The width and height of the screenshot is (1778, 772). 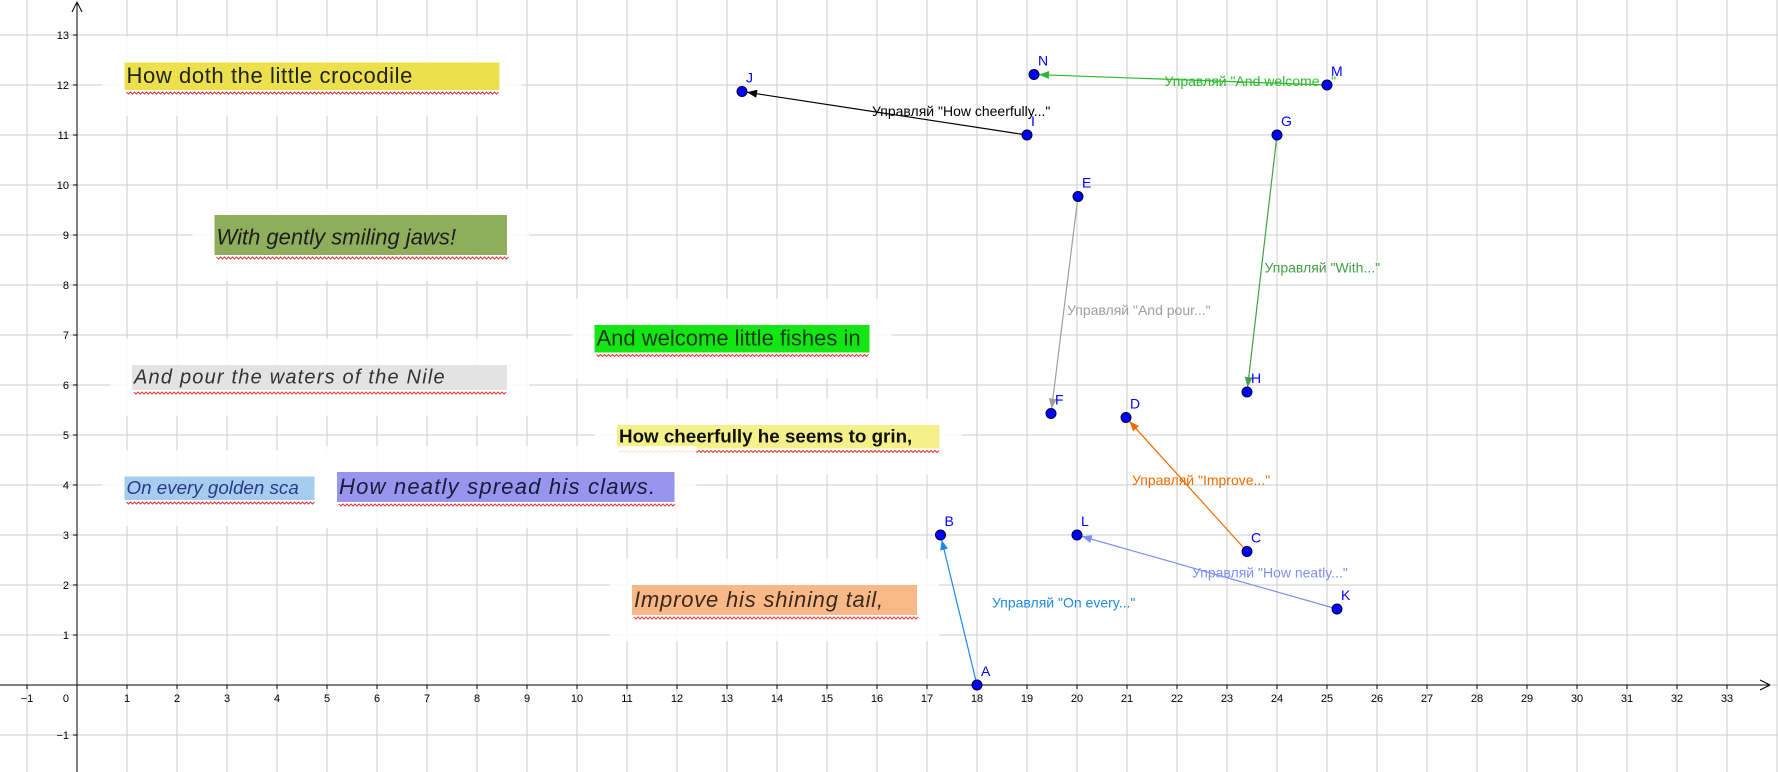 I want to click on x-tick-label: 6, so click(x=377, y=699).